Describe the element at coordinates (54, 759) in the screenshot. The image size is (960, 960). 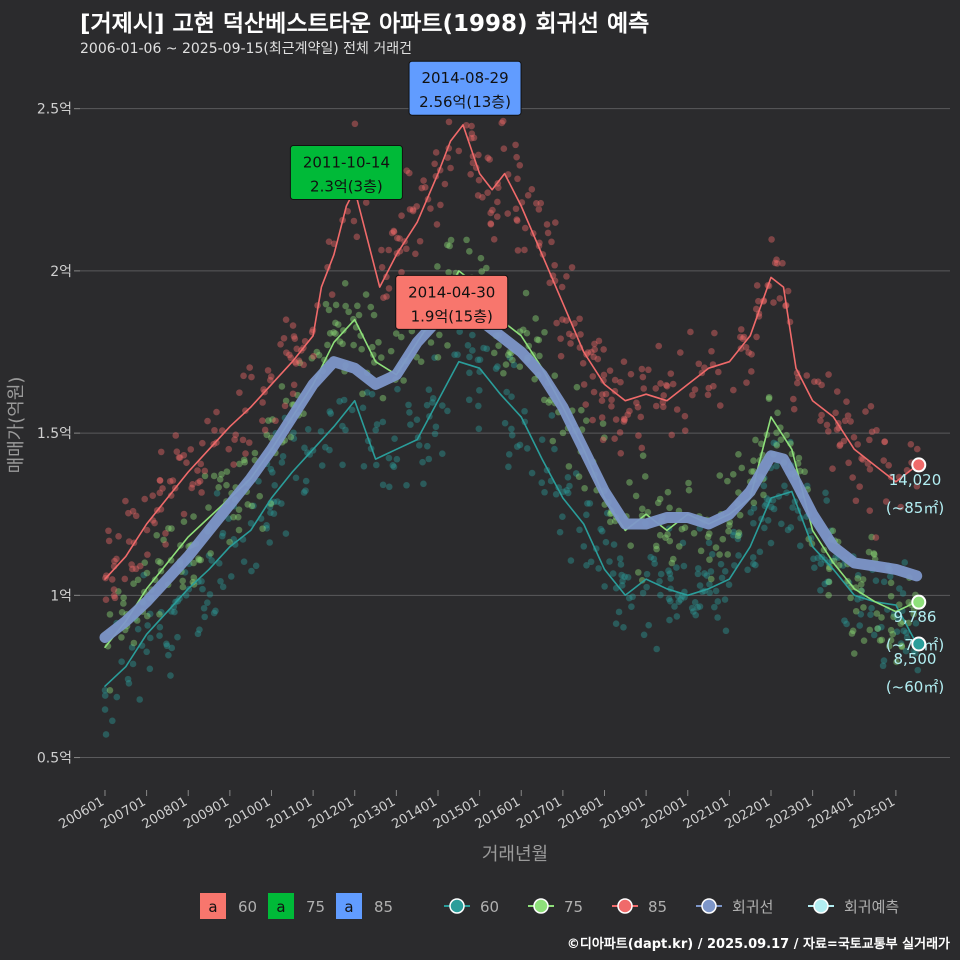
I see `y-tick-label: 0.5억` at that location.